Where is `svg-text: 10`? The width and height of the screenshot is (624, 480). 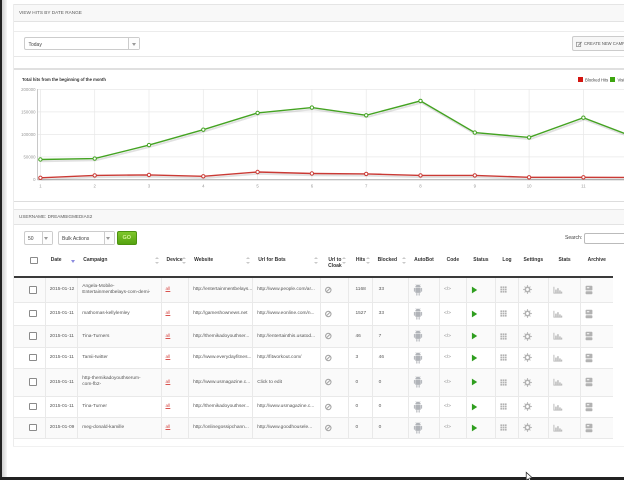
svg-text: 10 is located at coordinates (529, 186).